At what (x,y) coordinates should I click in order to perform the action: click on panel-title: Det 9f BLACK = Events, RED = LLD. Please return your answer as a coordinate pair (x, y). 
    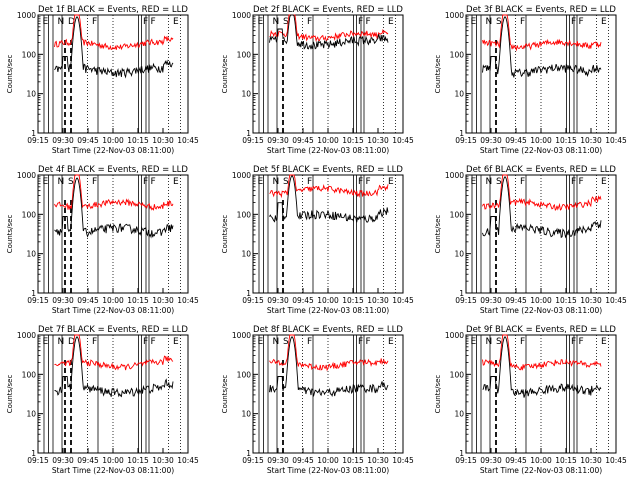
    Looking at the image, I should click on (541, 330).